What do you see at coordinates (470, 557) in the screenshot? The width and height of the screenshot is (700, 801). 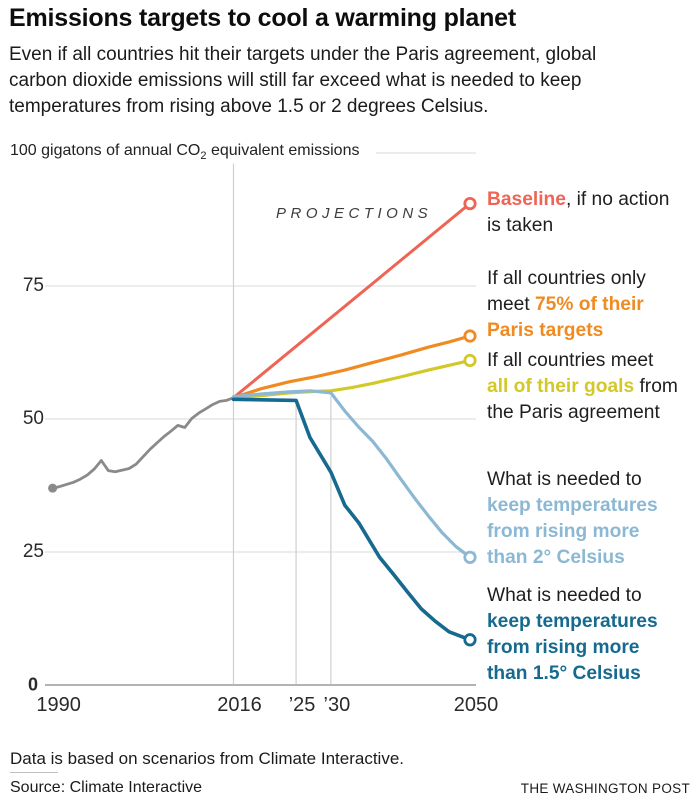 I see `series-celsius2-end-marker` at bounding box center [470, 557].